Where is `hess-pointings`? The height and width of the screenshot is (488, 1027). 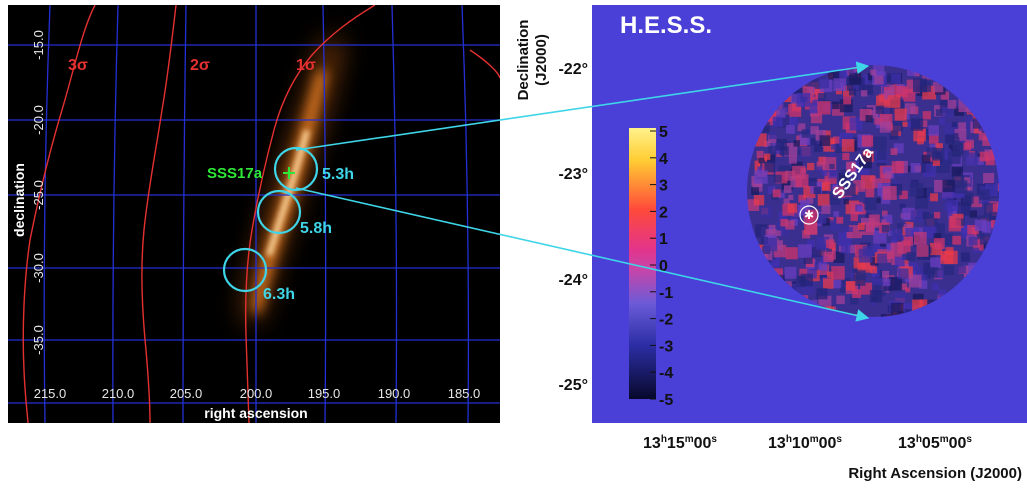 hess-pointings is located at coordinates (270, 219).